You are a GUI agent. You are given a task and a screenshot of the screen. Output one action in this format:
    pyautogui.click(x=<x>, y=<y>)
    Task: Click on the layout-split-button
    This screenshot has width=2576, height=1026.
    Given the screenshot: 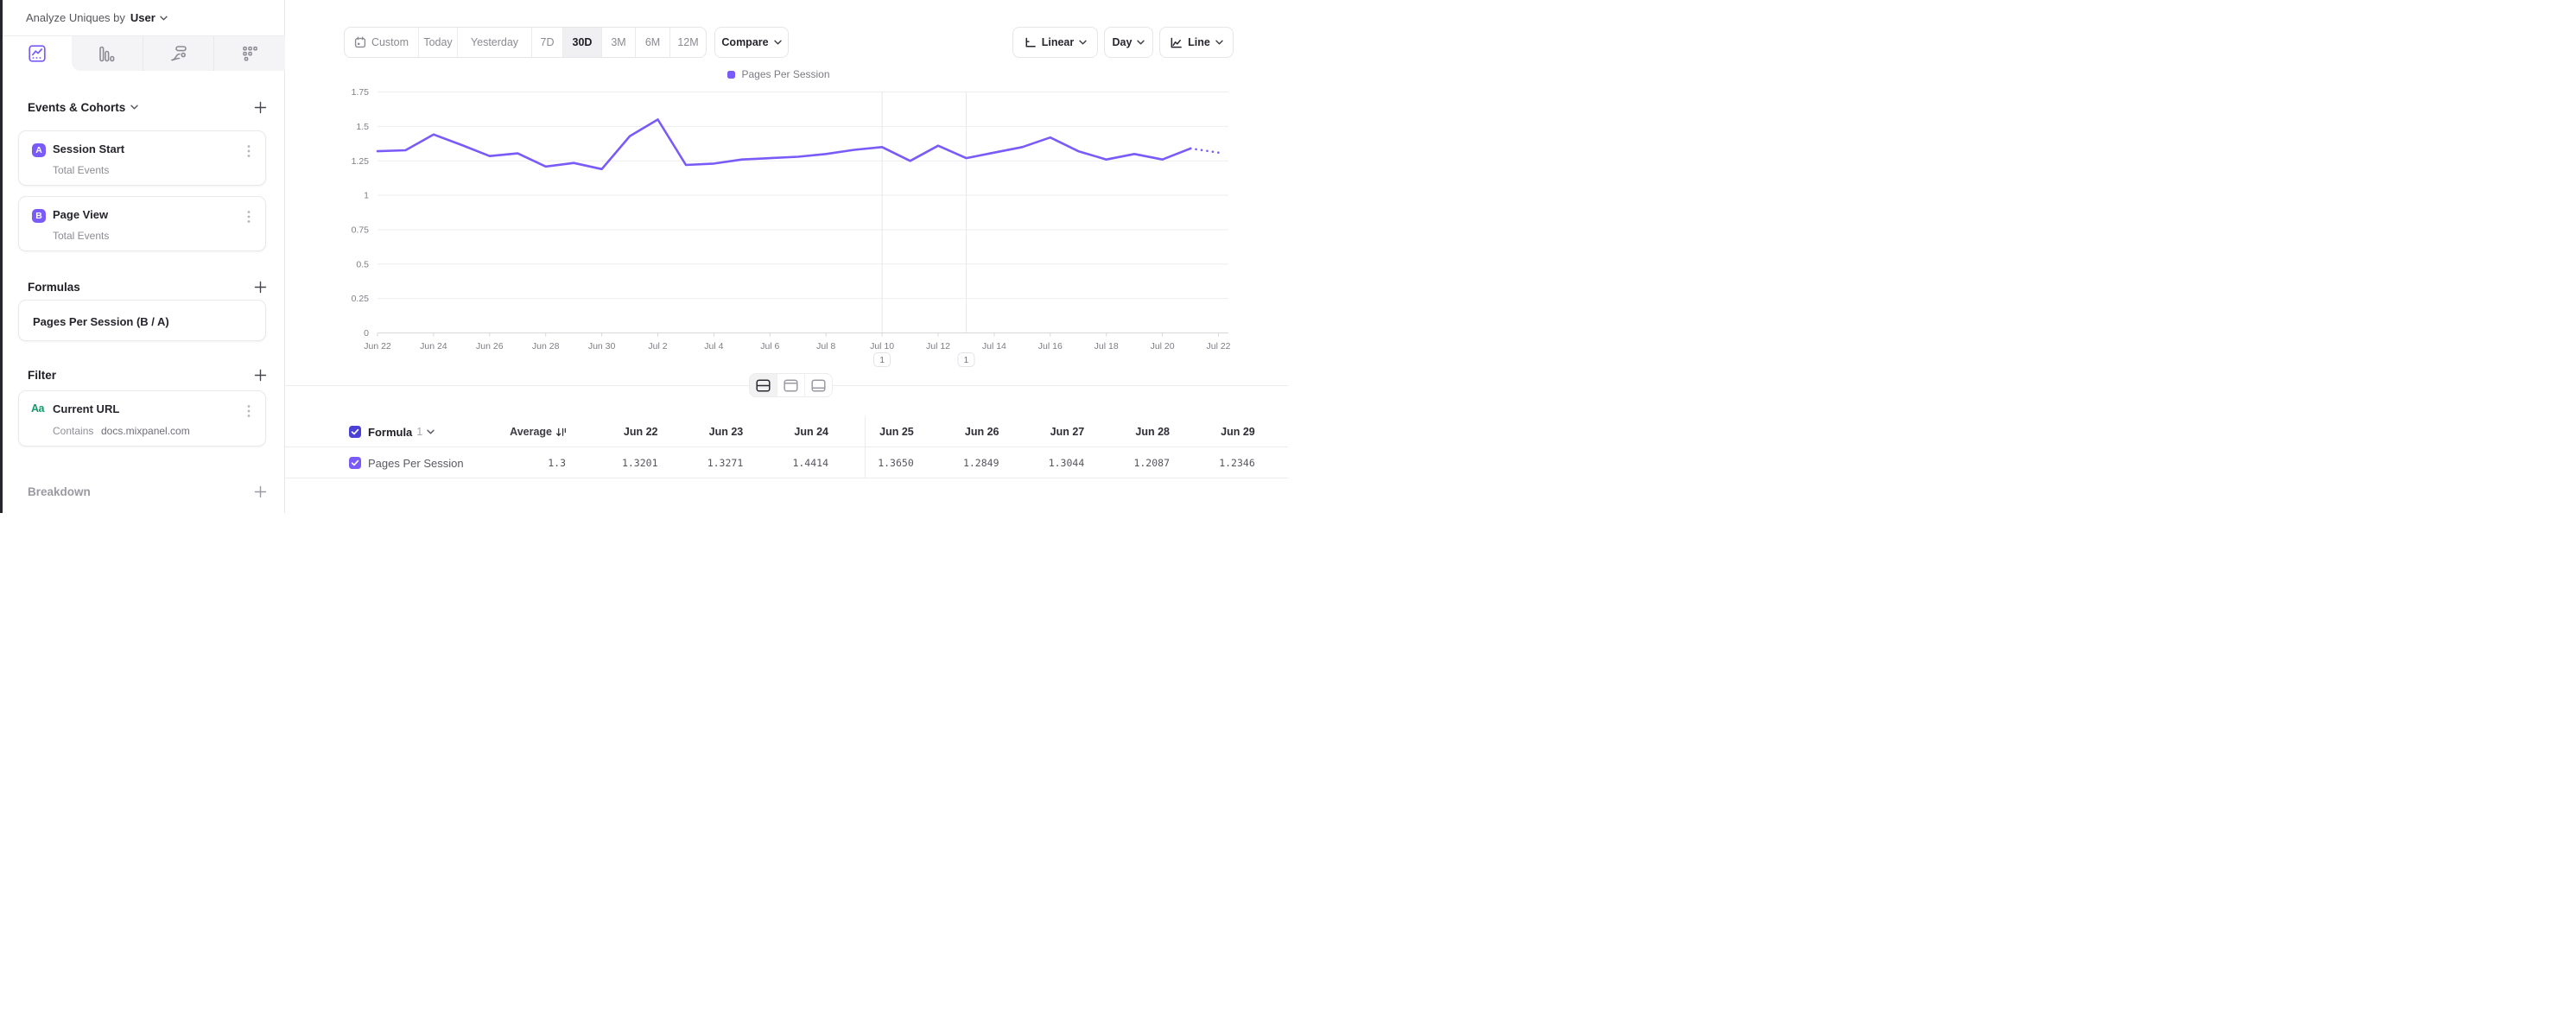 What is the action you would take?
    pyautogui.click(x=763, y=385)
    